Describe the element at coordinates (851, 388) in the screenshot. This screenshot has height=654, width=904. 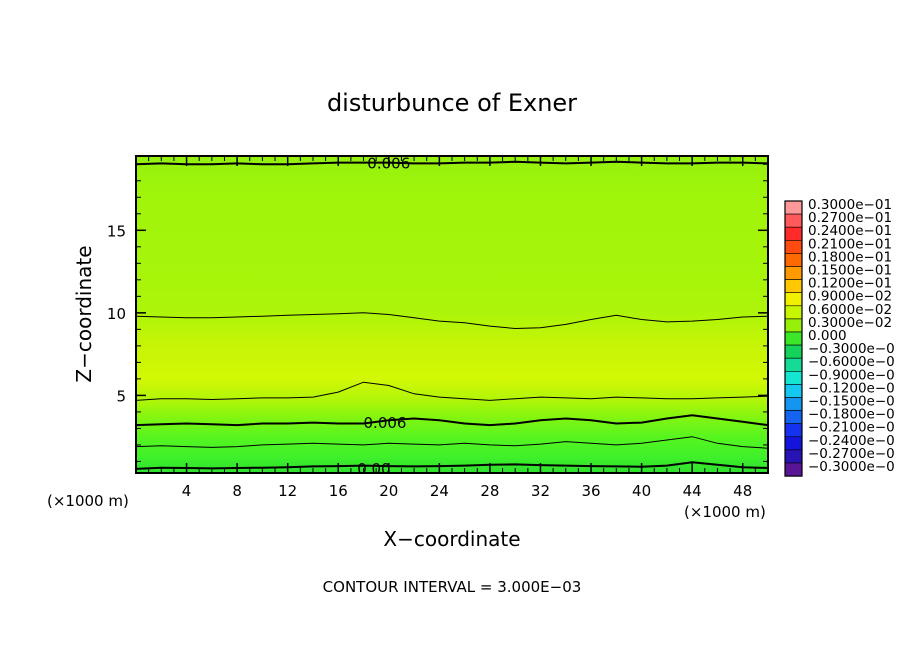
I see `colorbar-label: −0.1200e−0` at that location.